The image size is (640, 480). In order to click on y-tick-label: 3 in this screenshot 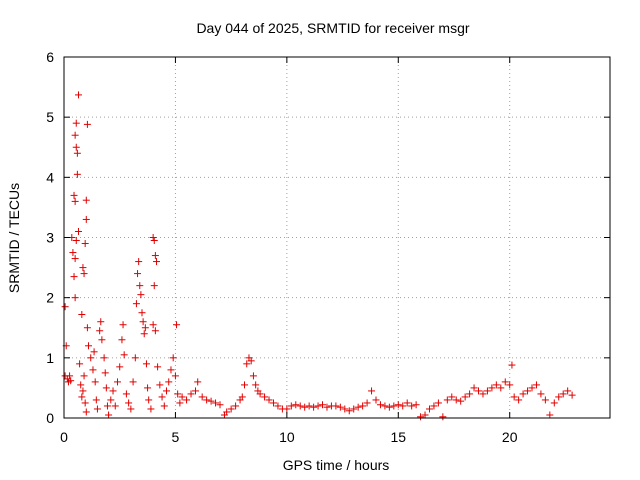, I will do `click(50, 238)`.